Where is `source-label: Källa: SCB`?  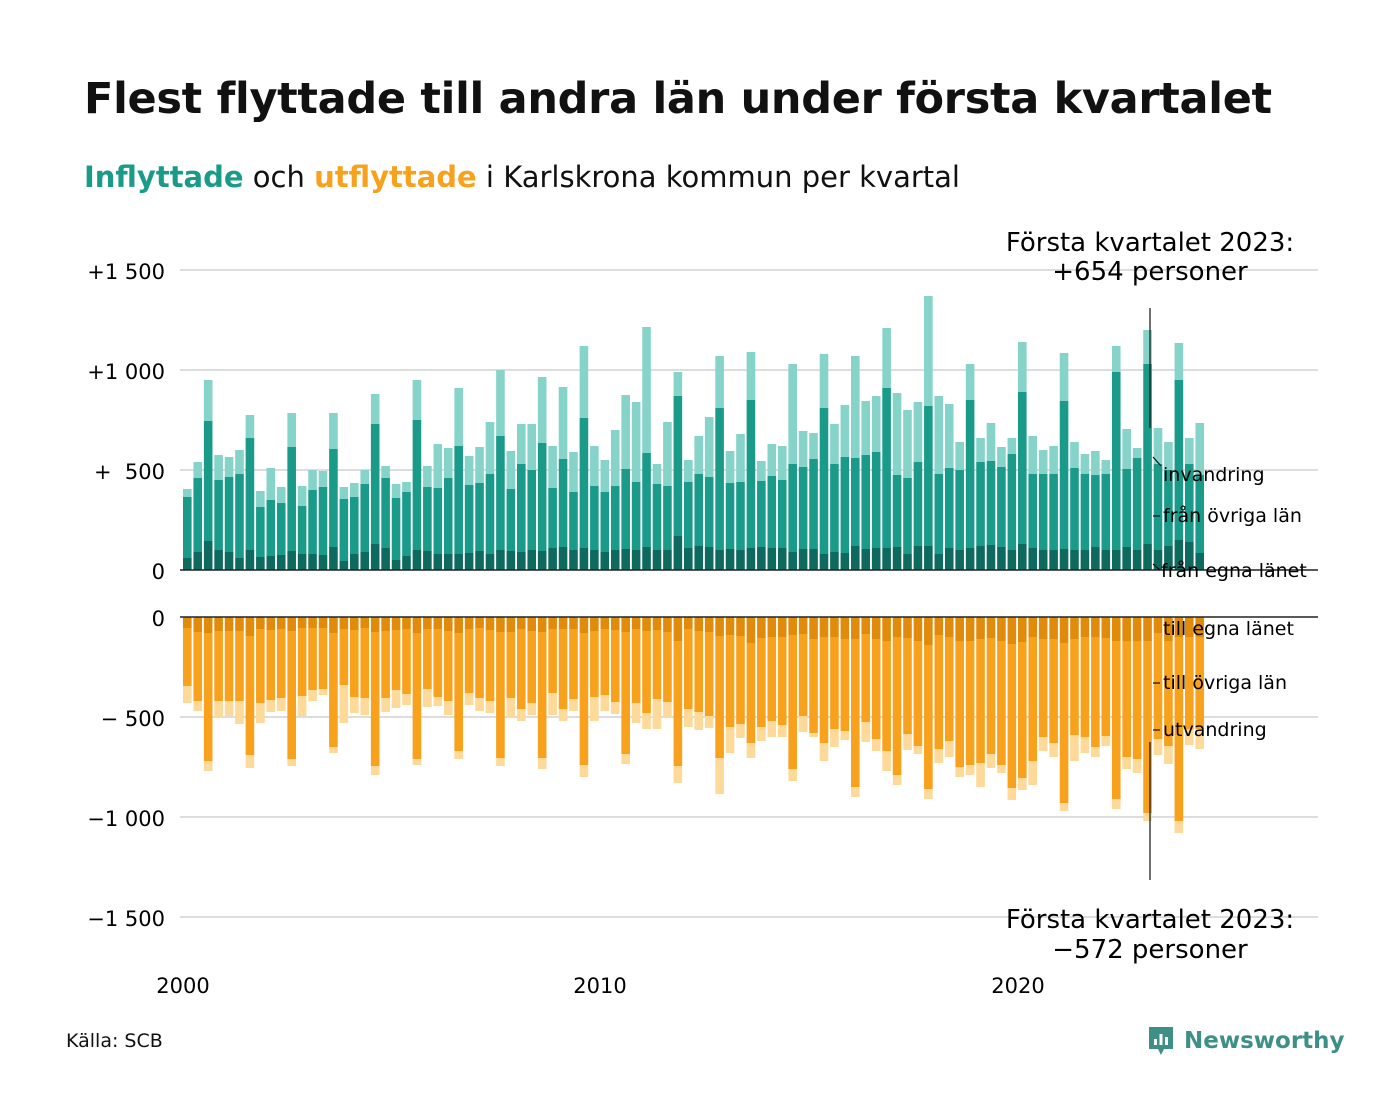
source-label: Källa: SCB is located at coordinates (114, 1041).